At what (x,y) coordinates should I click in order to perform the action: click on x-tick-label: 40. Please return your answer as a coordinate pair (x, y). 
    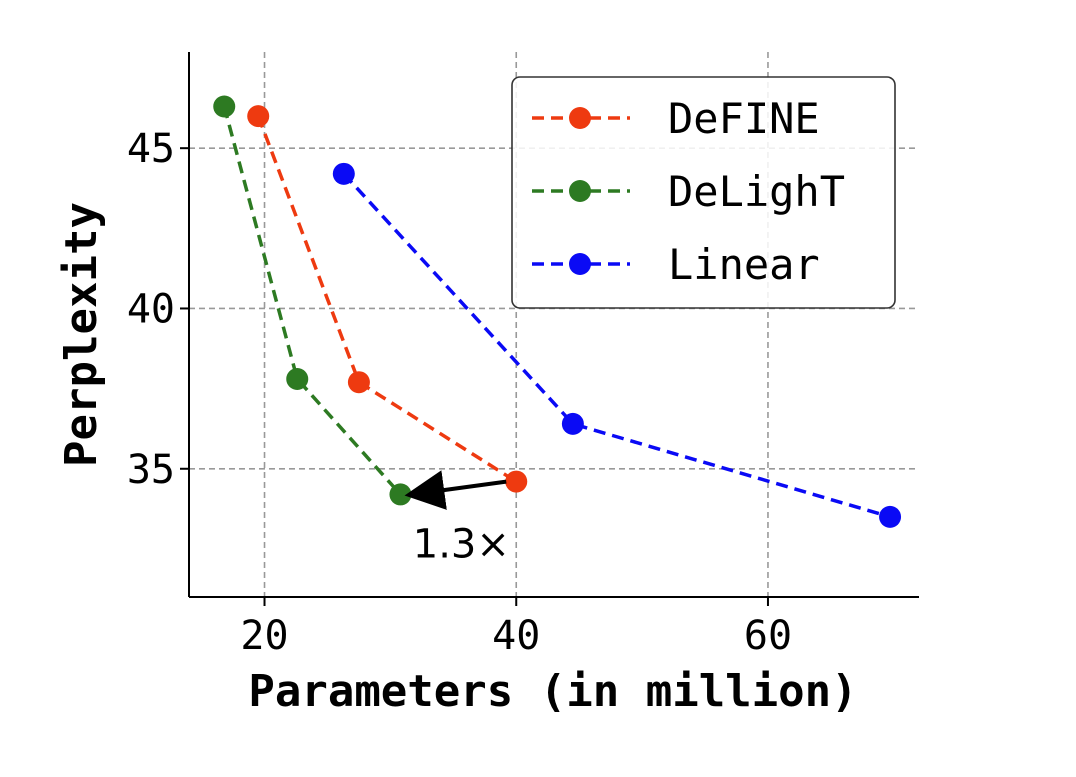
    Looking at the image, I should click on (516, 636).